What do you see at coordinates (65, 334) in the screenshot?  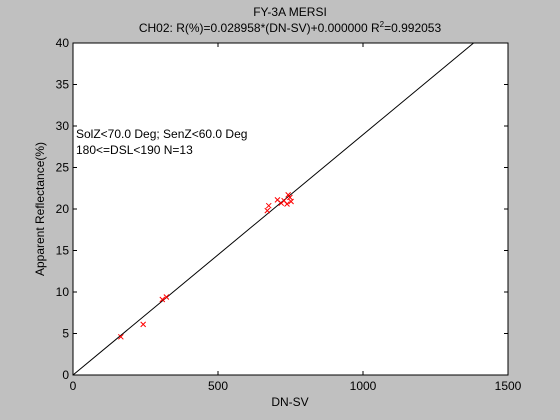 I see `y-tick-label: 5` at bounding box center [65, 334].